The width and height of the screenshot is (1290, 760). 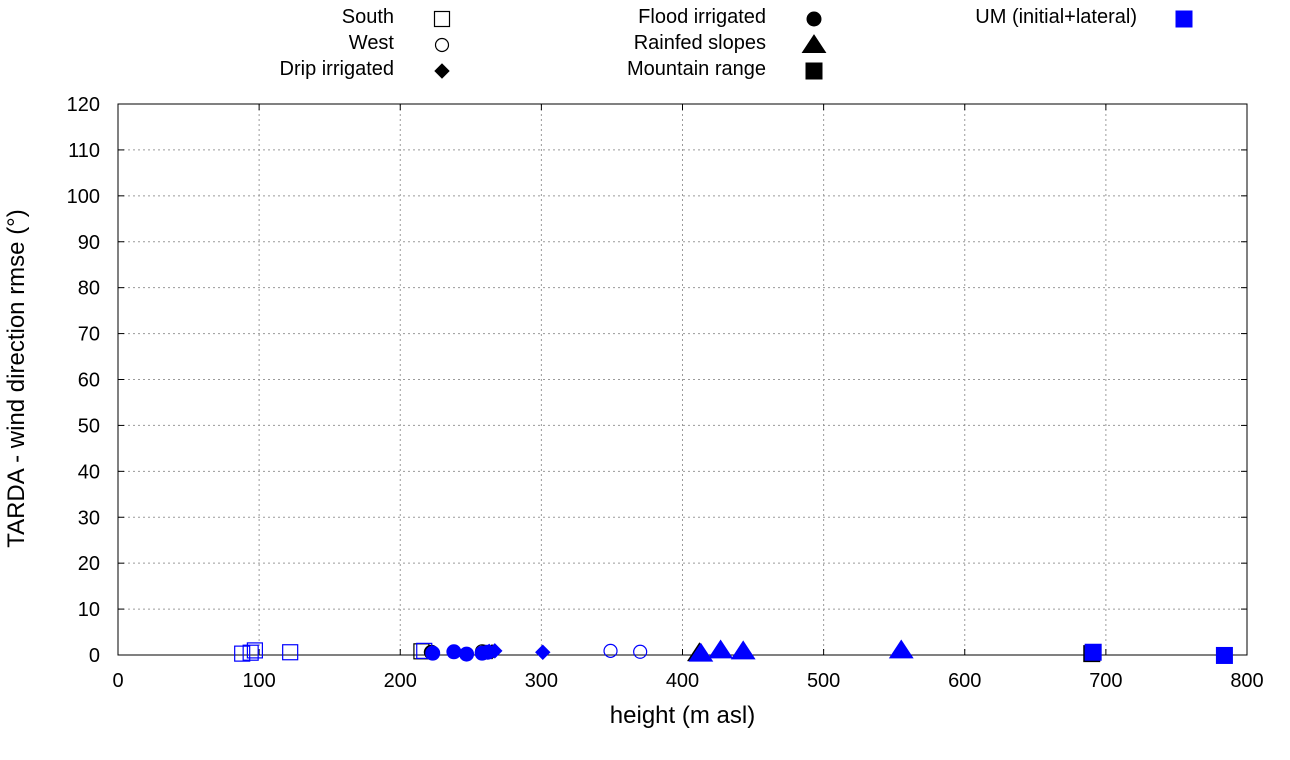 I want to click on y-tick-label: 100, so click(x=83, y=197).